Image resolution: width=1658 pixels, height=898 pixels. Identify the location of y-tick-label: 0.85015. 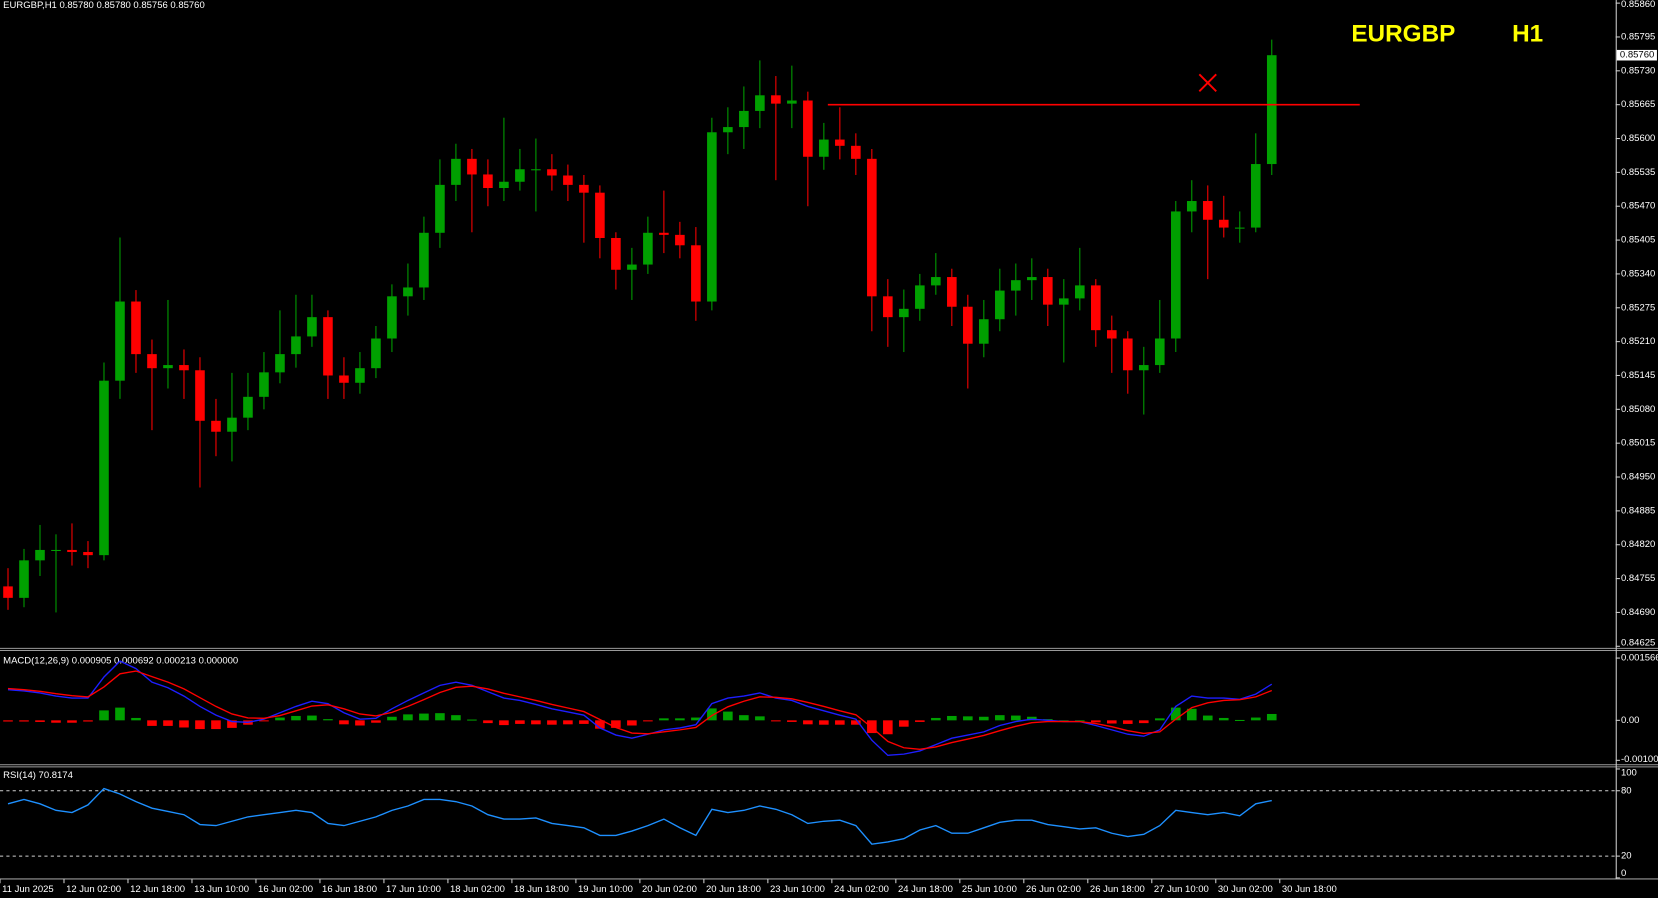
(1638, 443).